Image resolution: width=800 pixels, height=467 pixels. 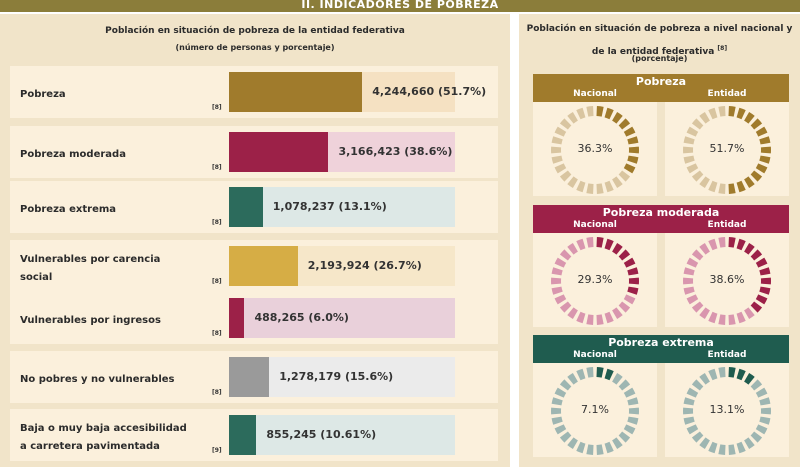 I want to click on indicator-row: Pobreza moderada [8] 3,166,423 (38.6%), so click(x=254, y=152).